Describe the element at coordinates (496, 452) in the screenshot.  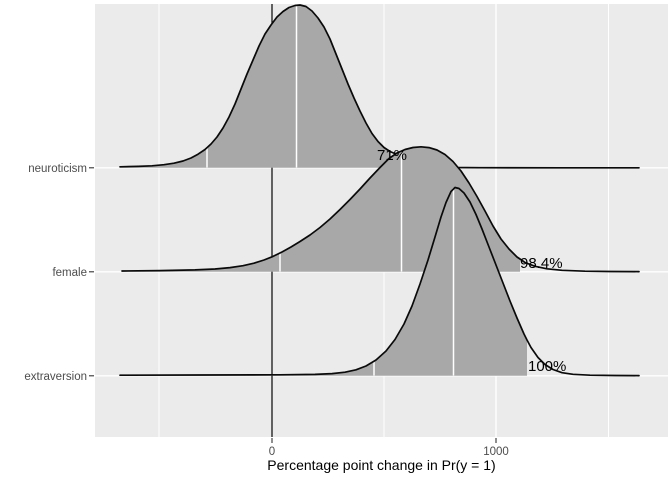
I see `x-tick-label: 1000` at that location.